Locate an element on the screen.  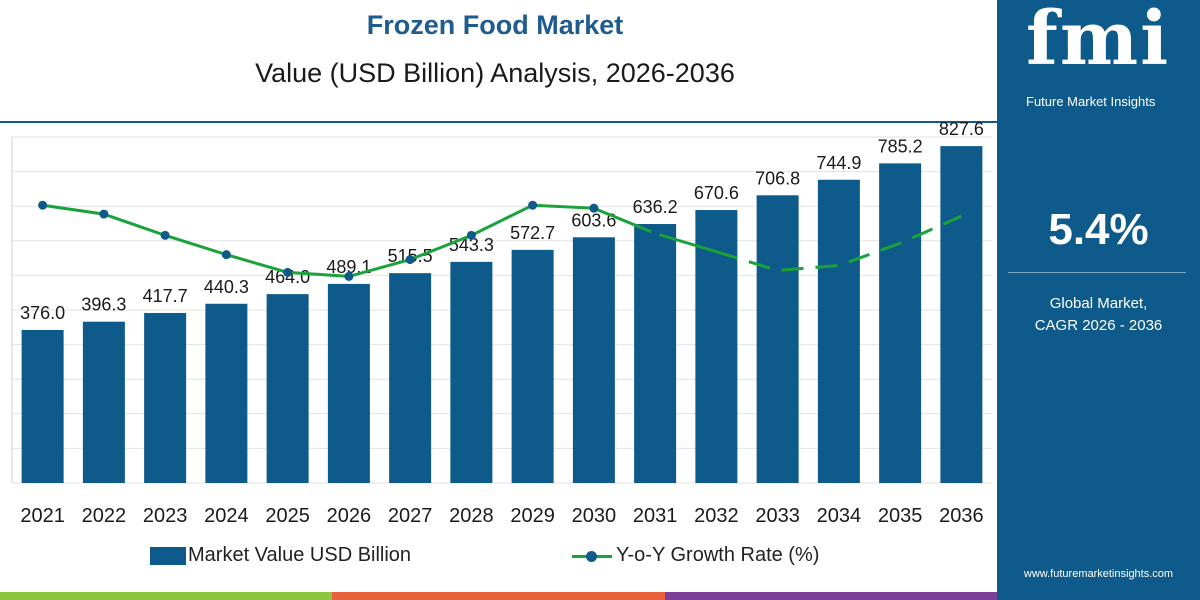
growth-line-actual is located at coordinates (379, 240).